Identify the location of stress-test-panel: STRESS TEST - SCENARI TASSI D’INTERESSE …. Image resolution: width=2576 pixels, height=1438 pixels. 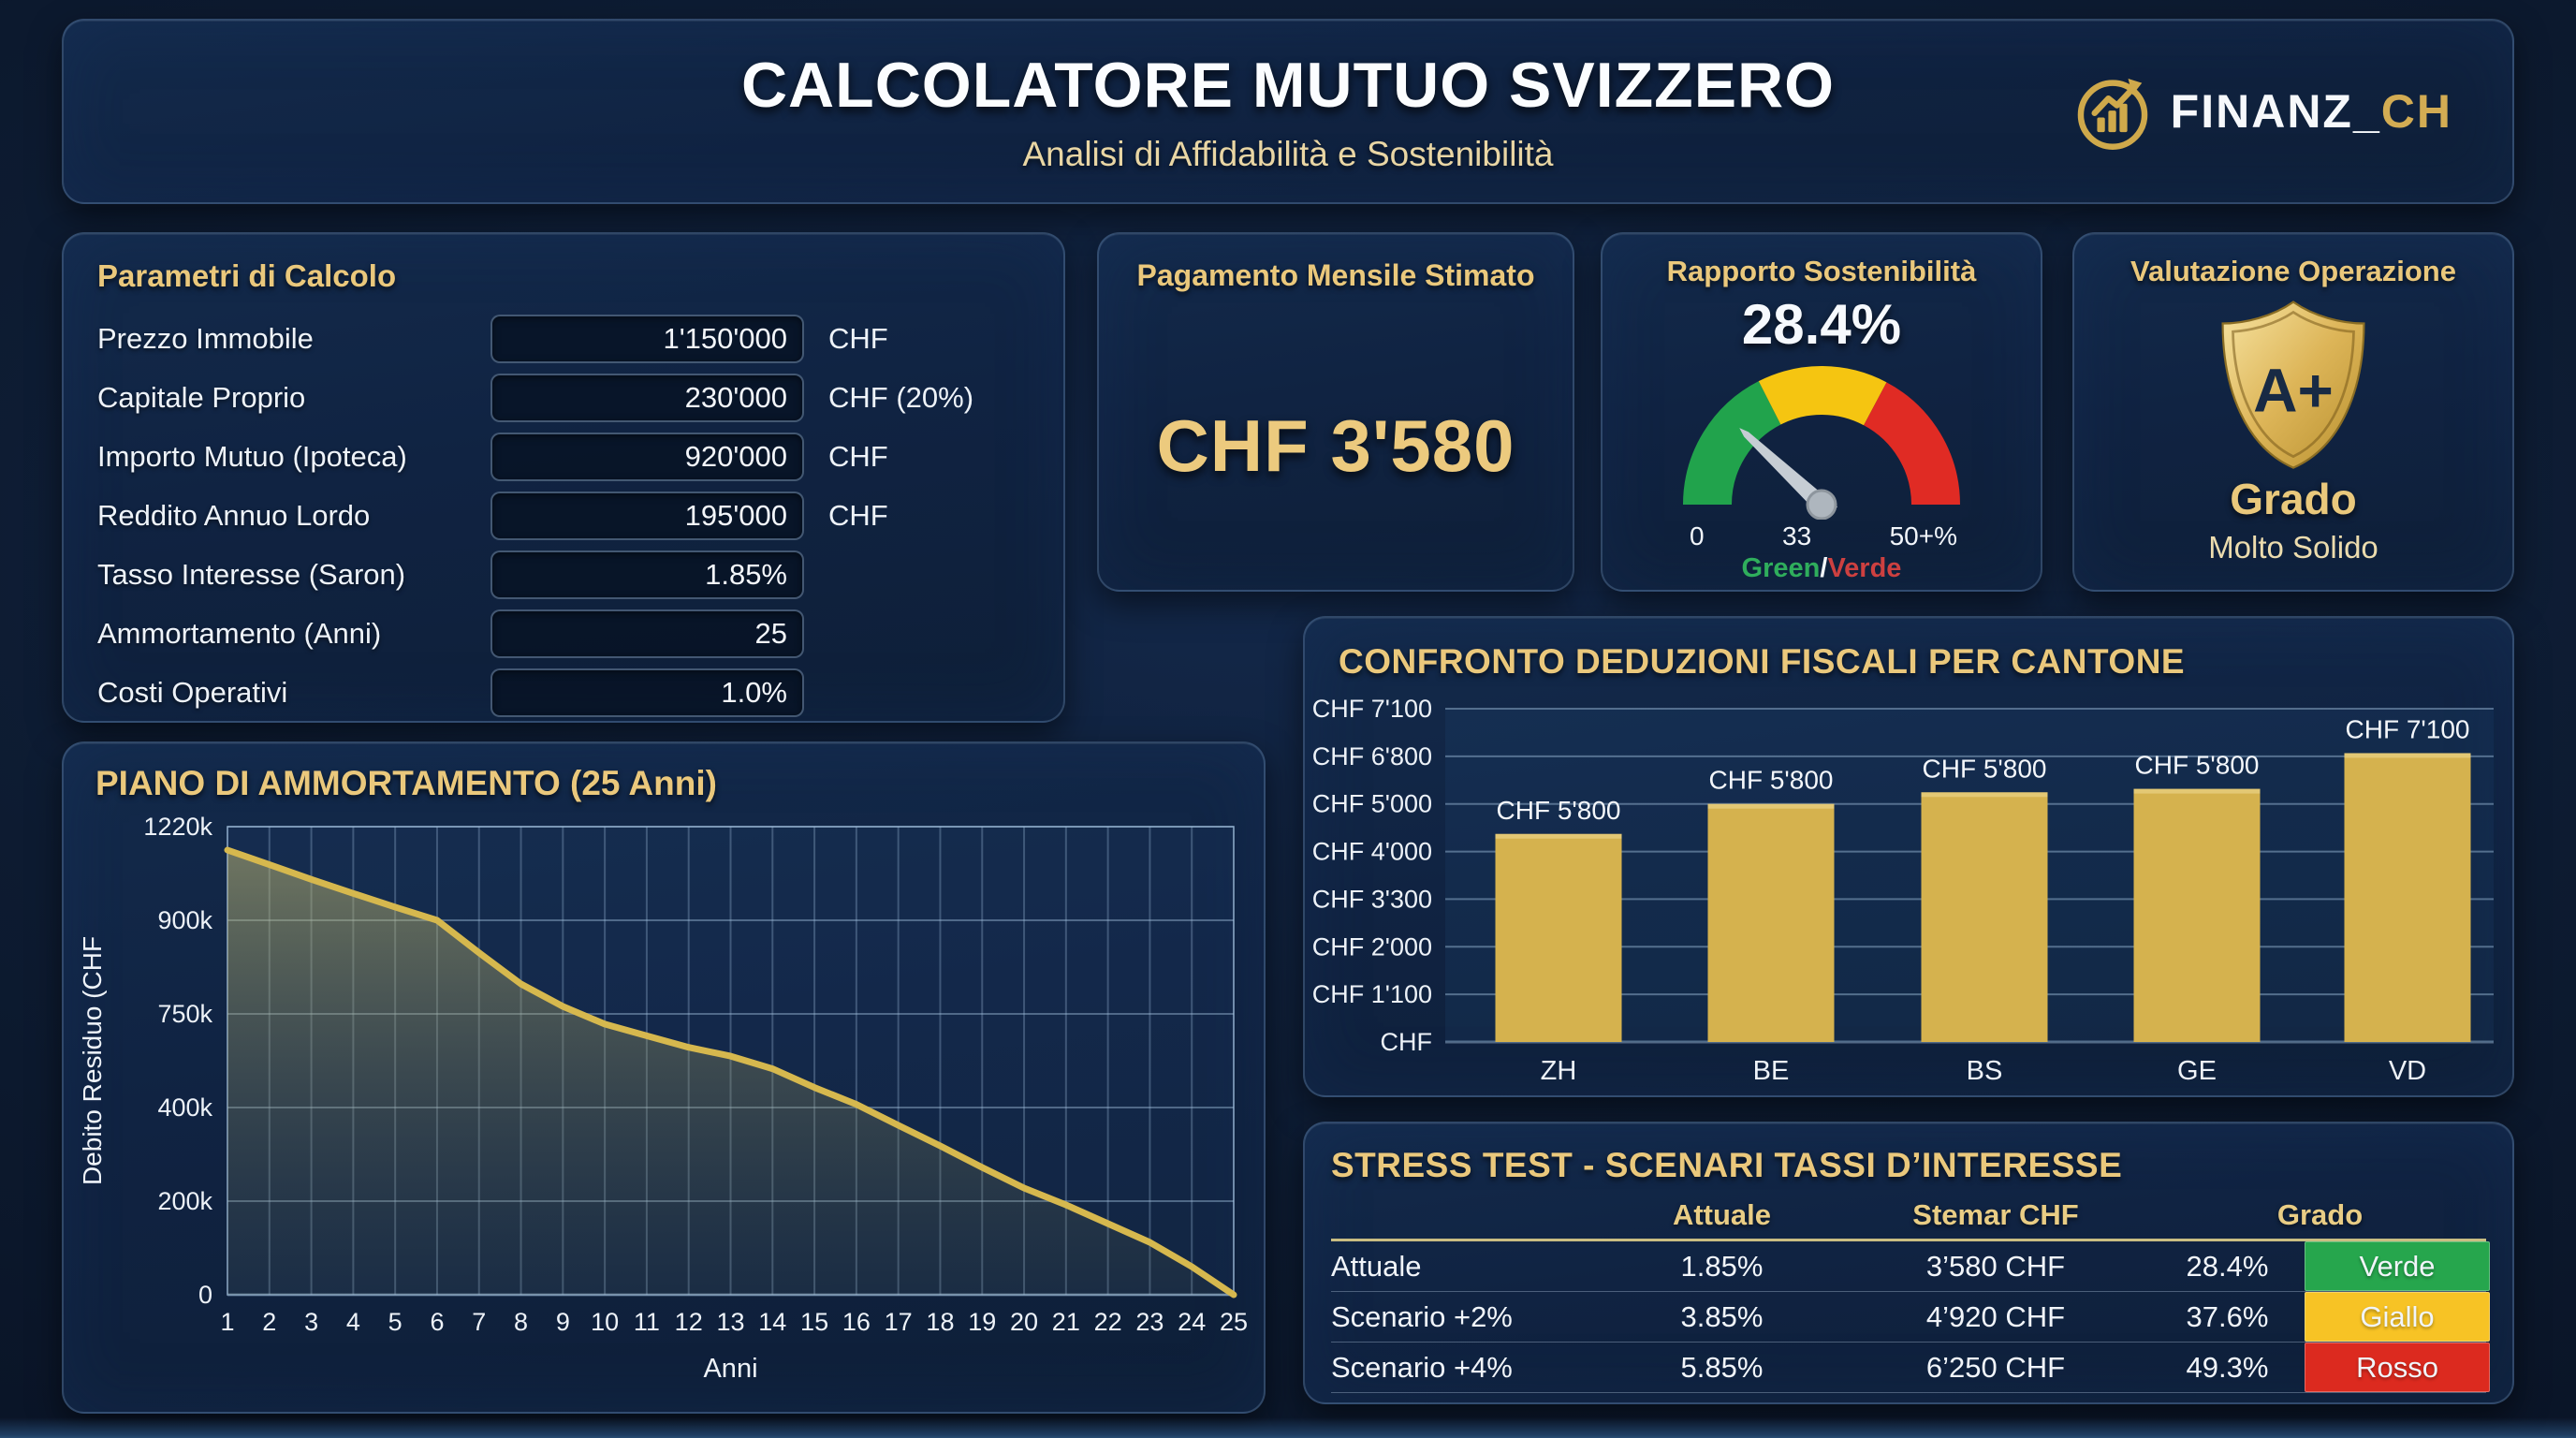
(1908, 1263).